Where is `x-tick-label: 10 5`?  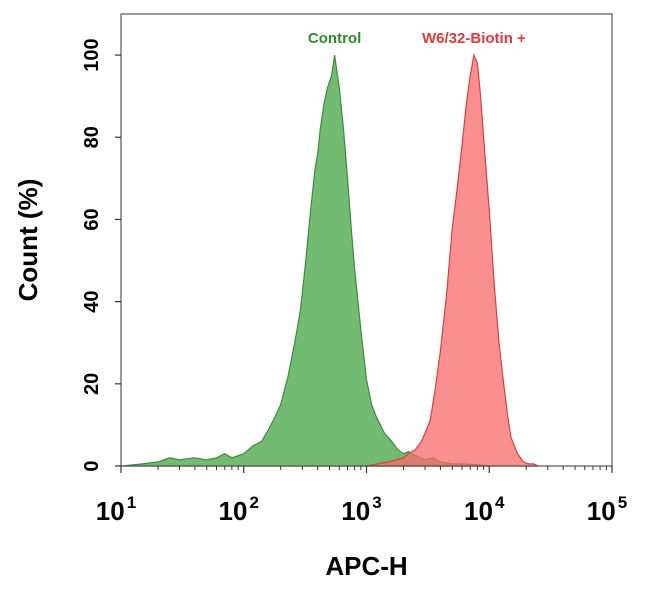 x-tick-label: 10 5 is located at coordinates (607, 509).